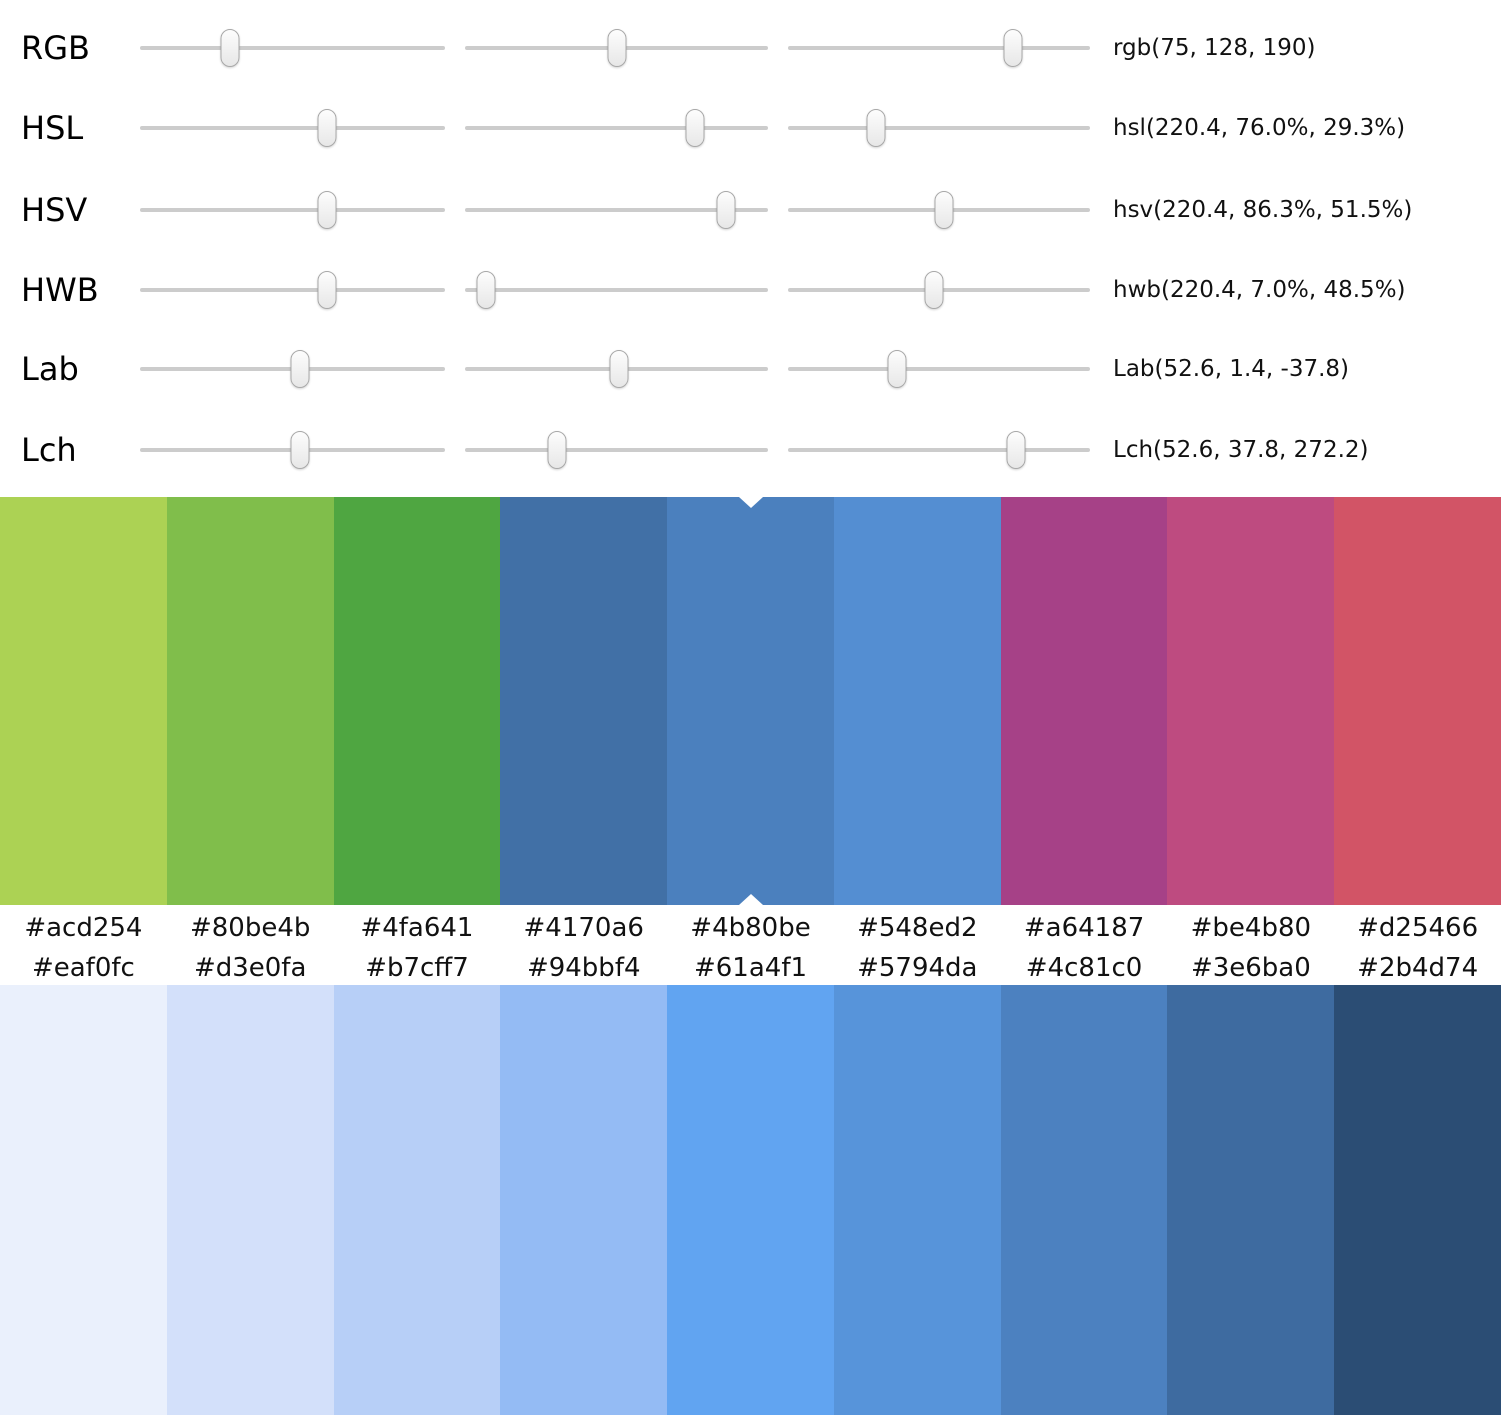 Image resolution: width=1501 pixels, height=1415 pixels. What do you see at coordinates (52, 128) in the screenshot?
I see `colorspace-label-hsl: HSL` at bounding box center [52, 128].